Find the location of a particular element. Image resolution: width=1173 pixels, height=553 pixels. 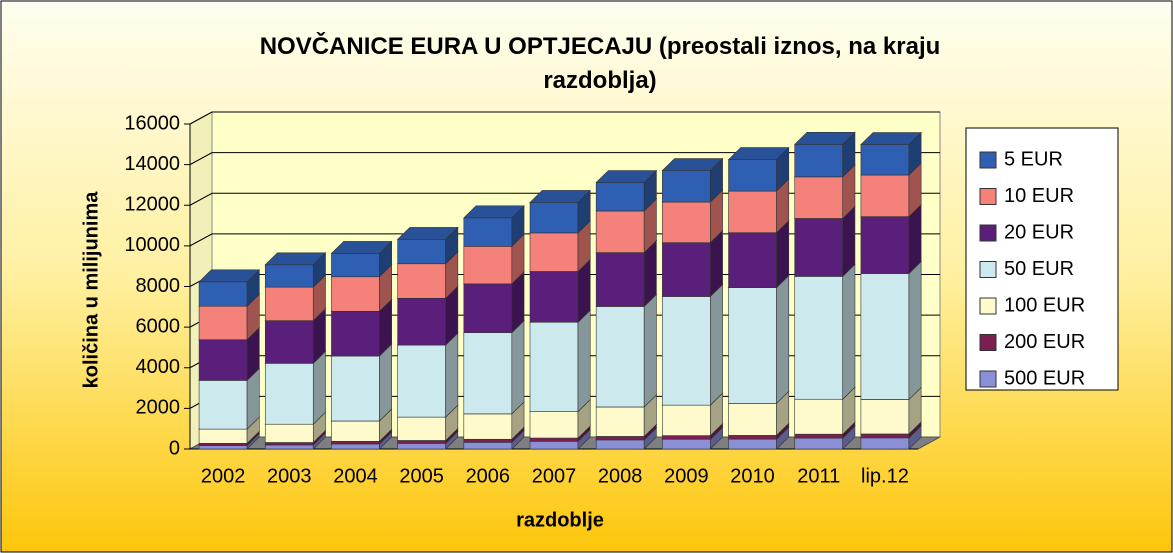

y-tick-label: 14000 is located at coordinates (152, 164).